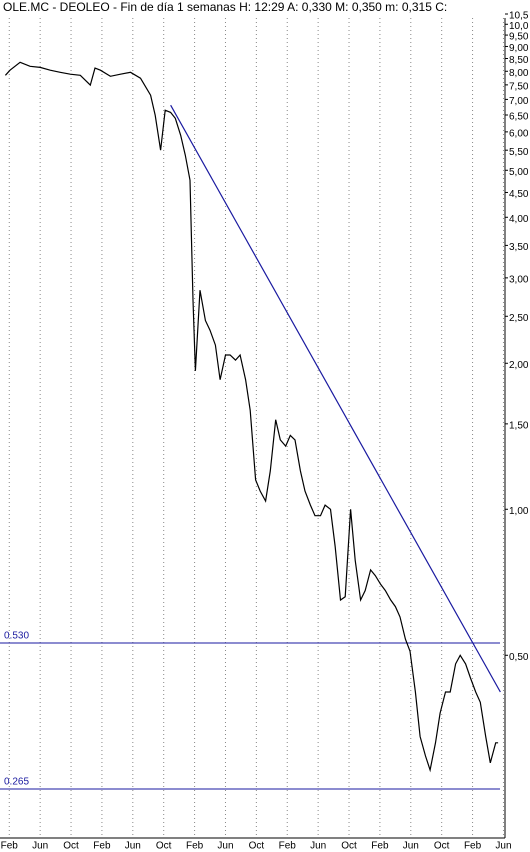 Image resolution: width=530 pixels, height=852 pixels. Describe the element at coordinates (519, 280) in the screenshot. I see `y-tick-label: 3,00` at that location.